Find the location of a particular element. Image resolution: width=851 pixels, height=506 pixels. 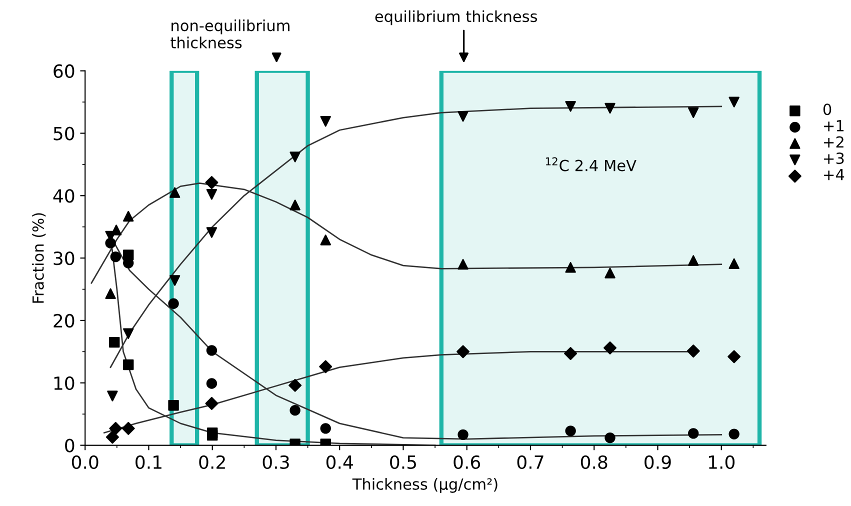

y-tick-label: 20 is located at coordinates (64, 321).